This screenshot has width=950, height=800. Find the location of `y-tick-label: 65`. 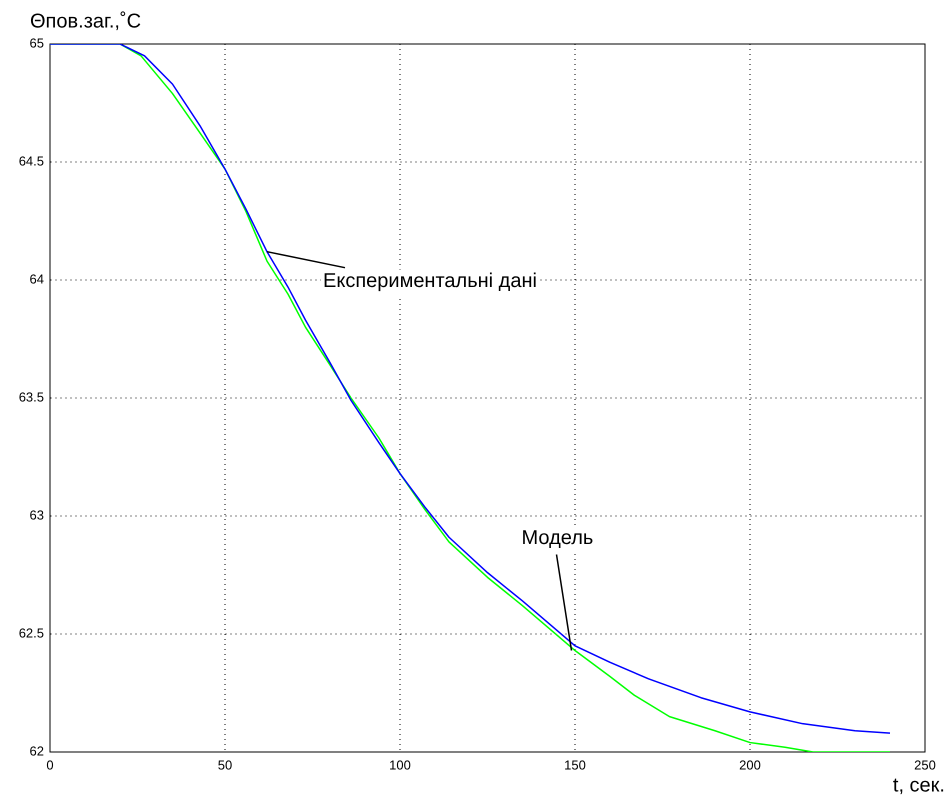

y-tick-label: 65 is located at coordinates (37, 43).